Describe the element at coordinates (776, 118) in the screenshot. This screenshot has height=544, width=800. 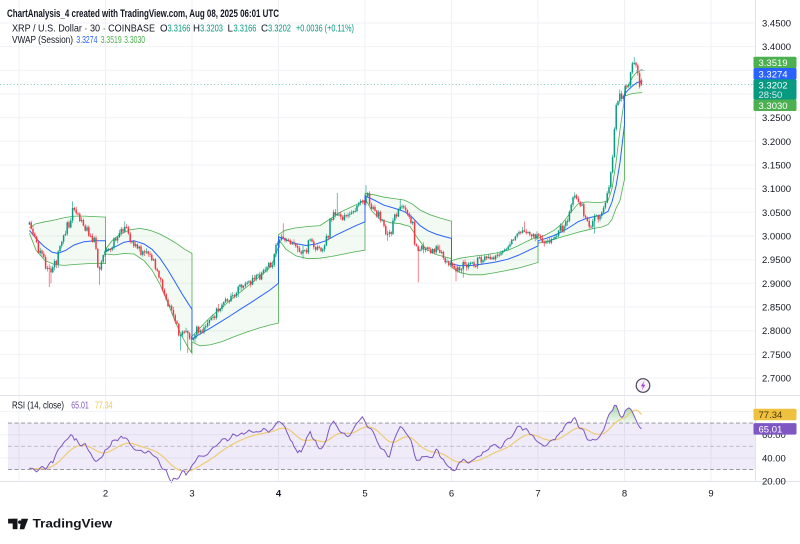
I see `svg-text: 3.2500` at that location.